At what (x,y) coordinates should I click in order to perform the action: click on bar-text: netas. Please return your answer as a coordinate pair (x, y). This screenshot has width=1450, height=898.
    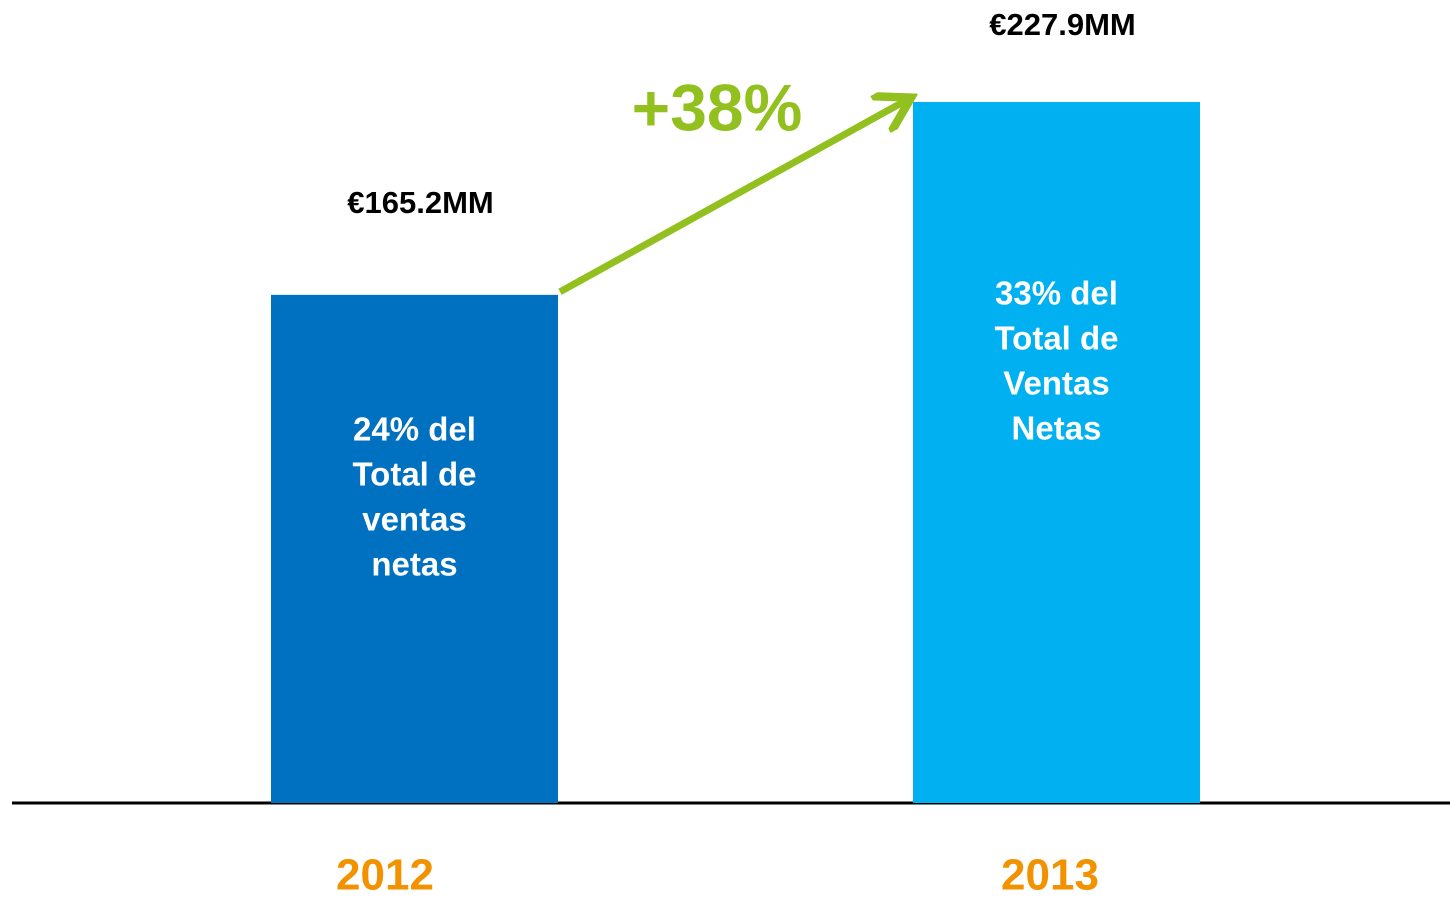
    Looking at the image, I should click on (414, 564).